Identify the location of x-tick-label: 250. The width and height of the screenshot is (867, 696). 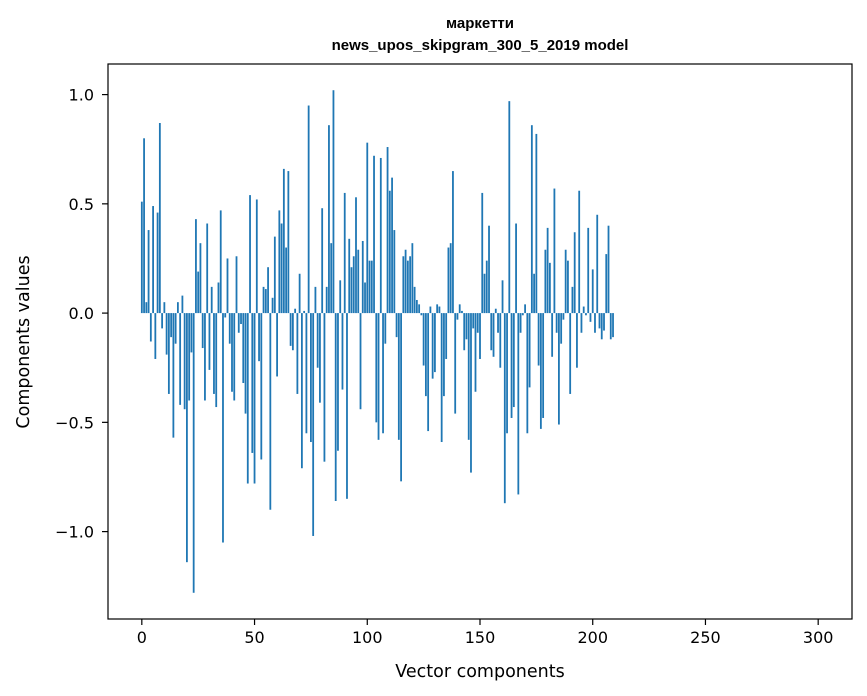
(705, 637).